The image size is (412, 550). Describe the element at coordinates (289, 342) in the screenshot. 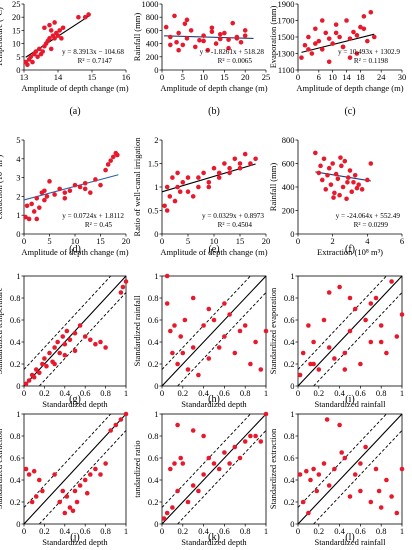

I see `y-tick-label: 0.4` at that location.